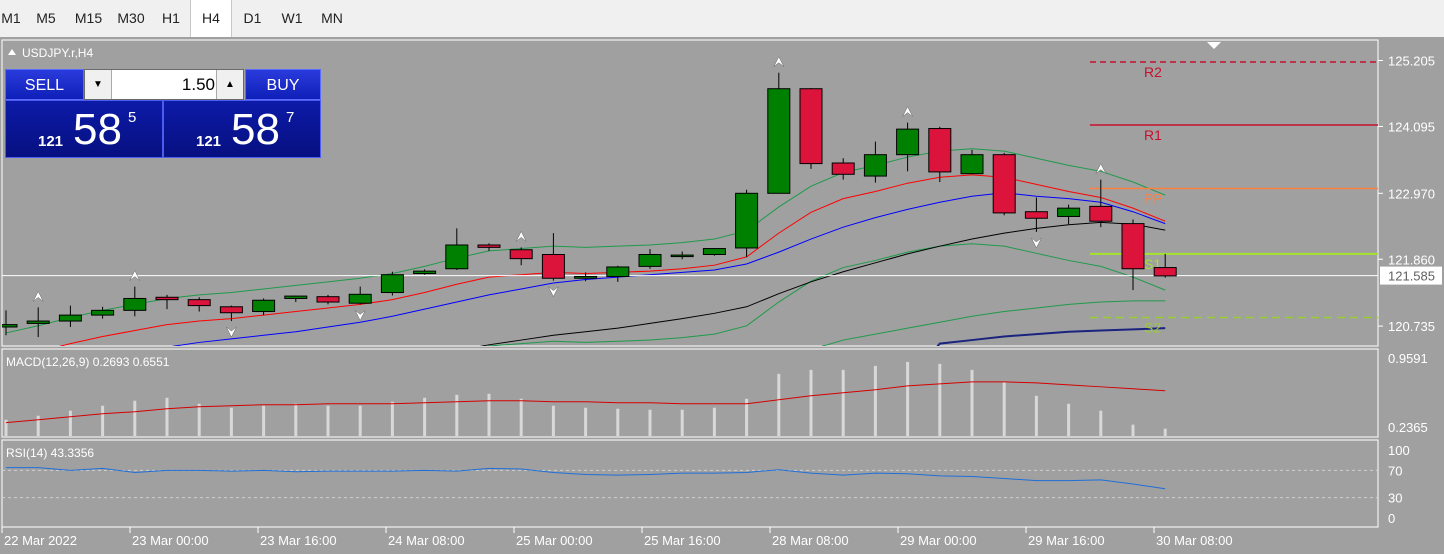 Image resolution: width=1444 pixels, height=554 pixels. What do you see at coordinates (682, 540) in the screenshot?
I see `time-axis-label: 25 Mar 16:00` at bounding box center [682, 540].